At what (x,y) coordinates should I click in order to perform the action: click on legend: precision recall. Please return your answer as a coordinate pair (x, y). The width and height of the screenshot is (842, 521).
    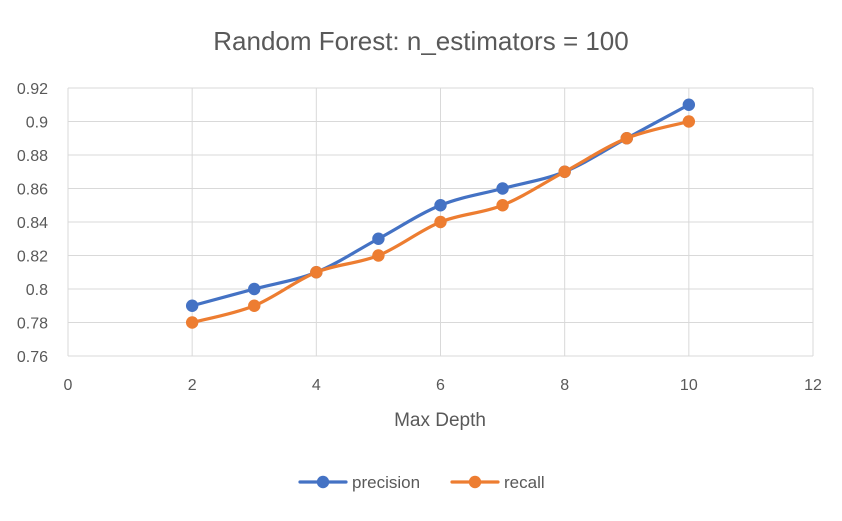
    Looking at the image, I should click on (421, 482).